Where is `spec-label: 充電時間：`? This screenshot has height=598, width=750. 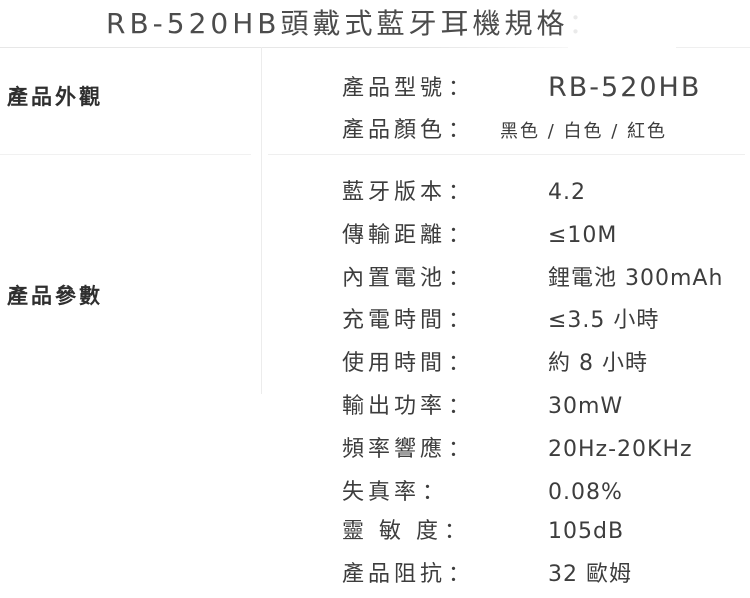 spec-label: 充電時間： is located at coordinates (406, 321).